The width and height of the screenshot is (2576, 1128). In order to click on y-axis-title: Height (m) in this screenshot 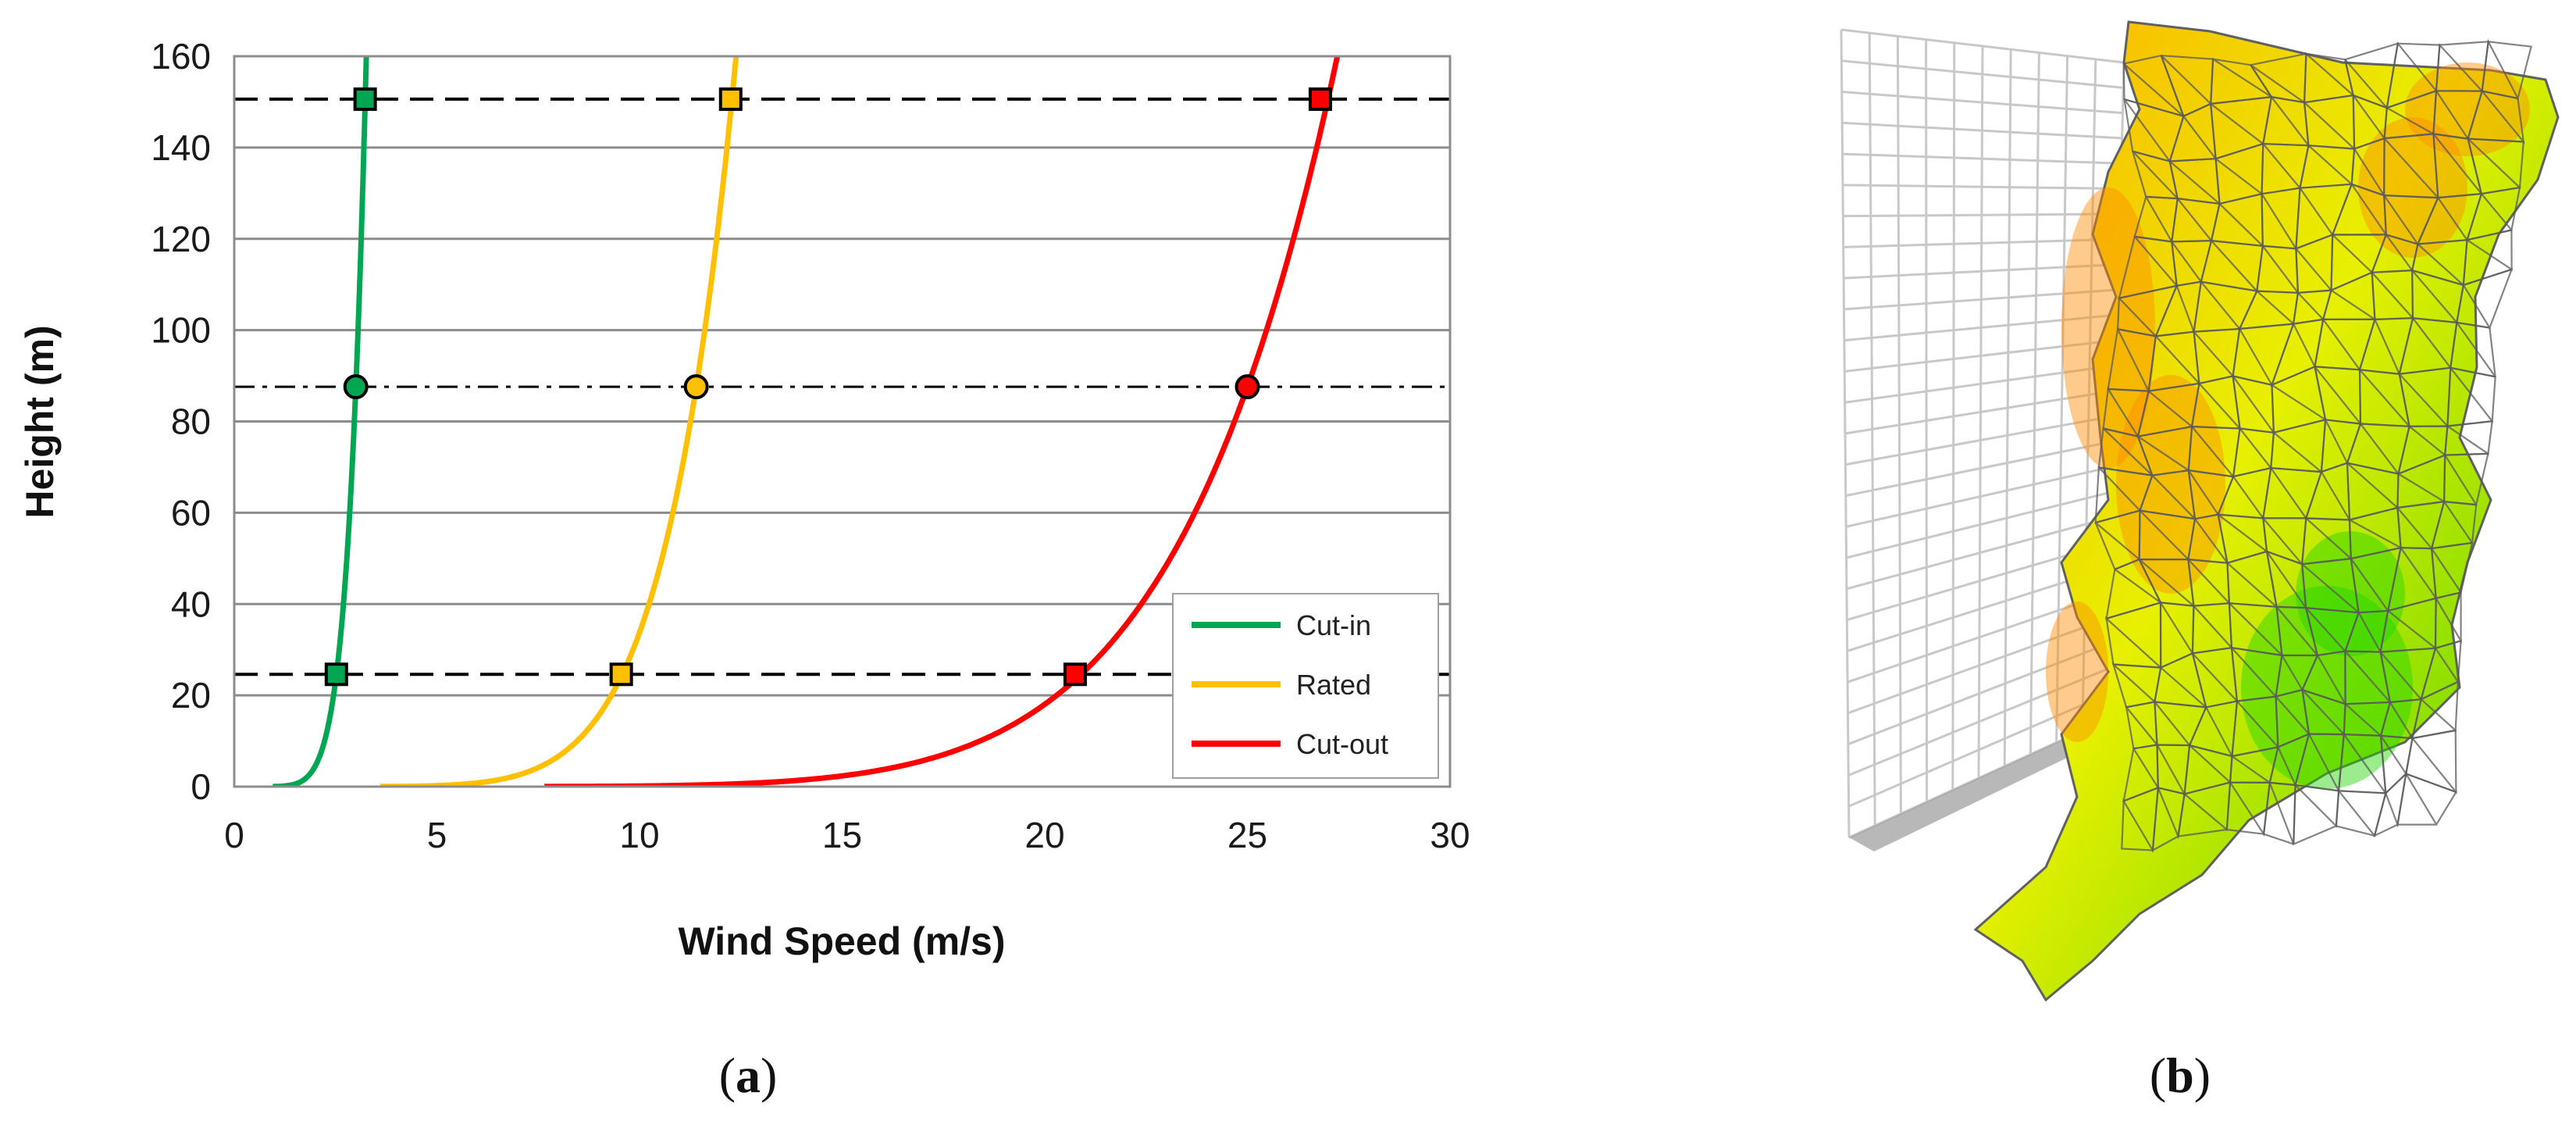, I will do `click(40, 421)`.